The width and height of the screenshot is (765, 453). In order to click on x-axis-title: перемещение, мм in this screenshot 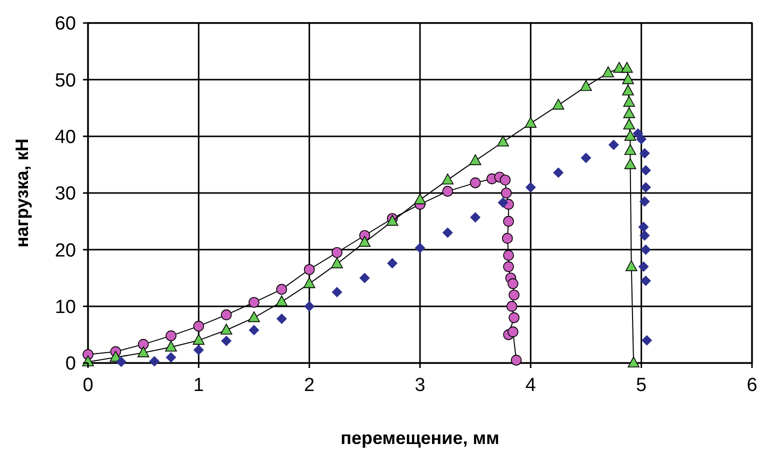, I will do `click(420, 438)`.